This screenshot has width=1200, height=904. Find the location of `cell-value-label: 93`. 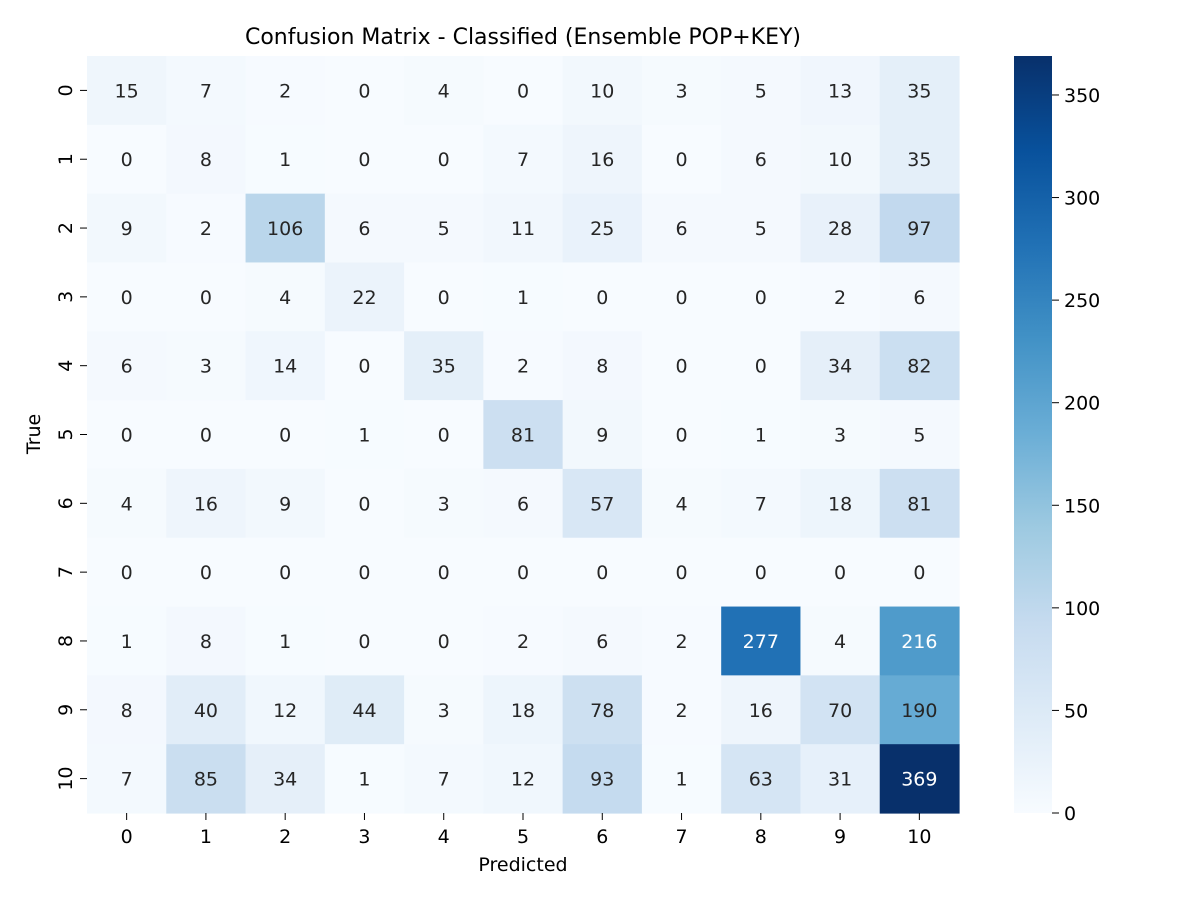

cell-value-label: 93 is located at coordinates (602, 780).